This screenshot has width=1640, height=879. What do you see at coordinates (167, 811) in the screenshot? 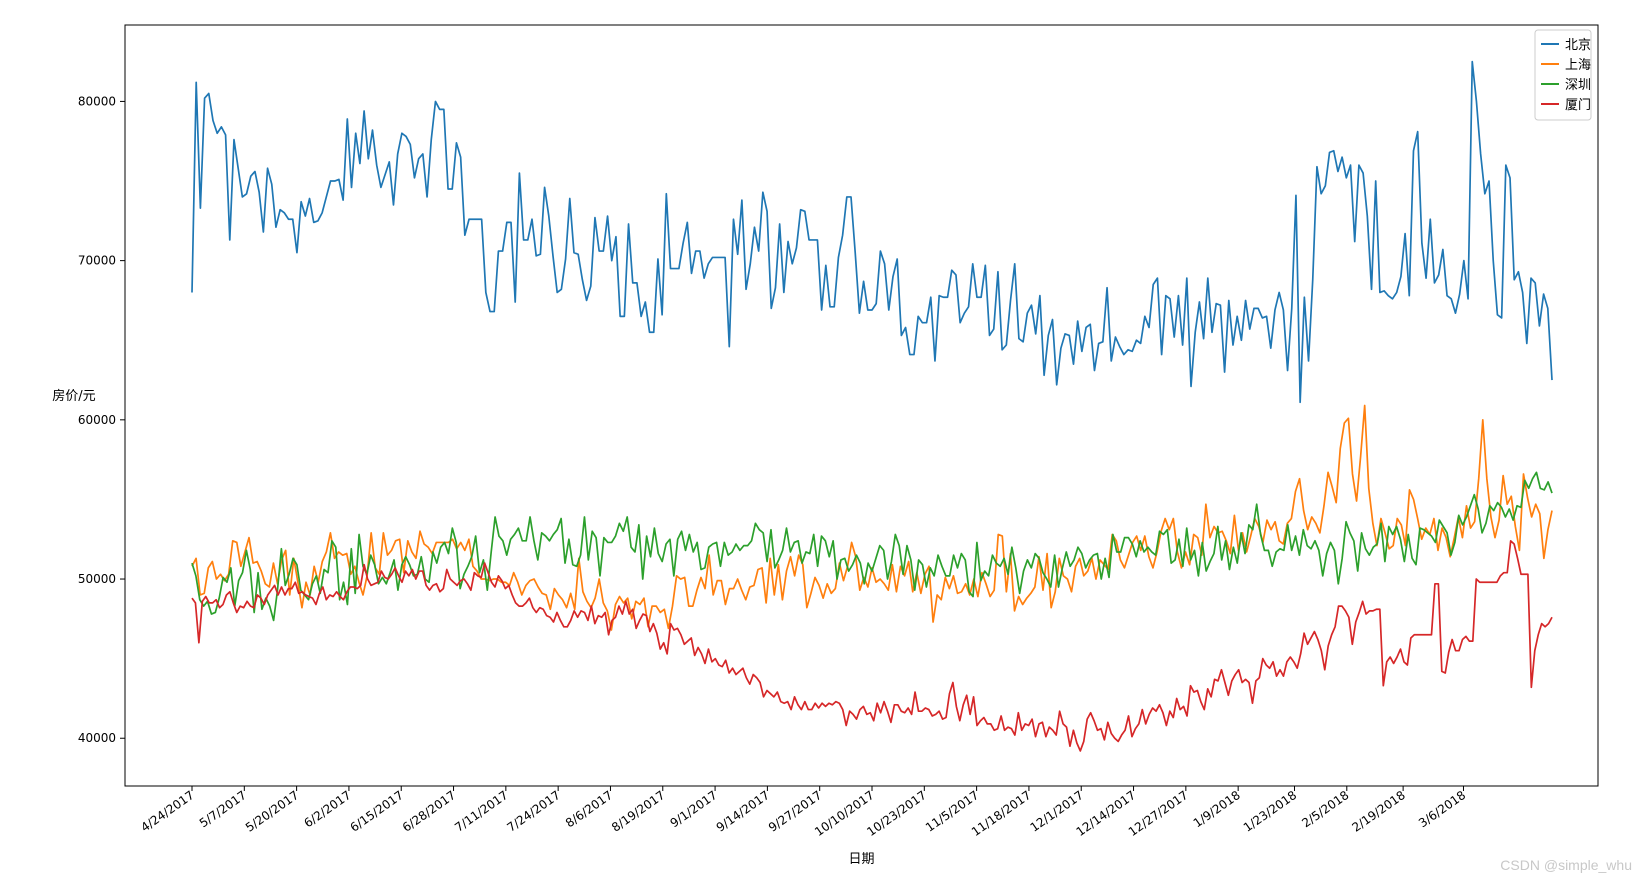
I see `x-tick-label: 4/24/2017` at bounding box center [167, 811].